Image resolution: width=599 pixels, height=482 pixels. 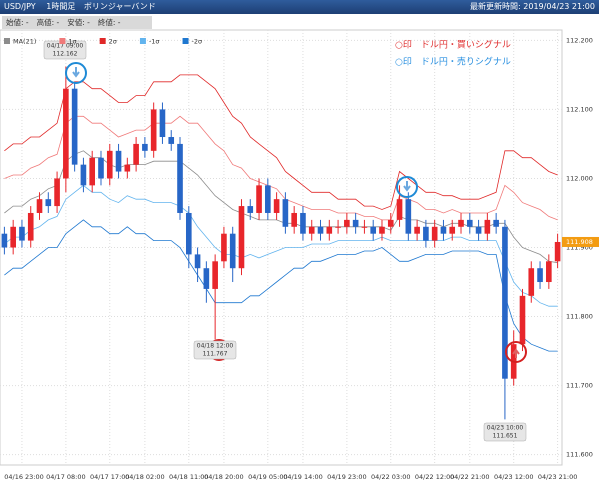 I want to click on ohlc-open: 始値: -, so click(x=17, y=22).